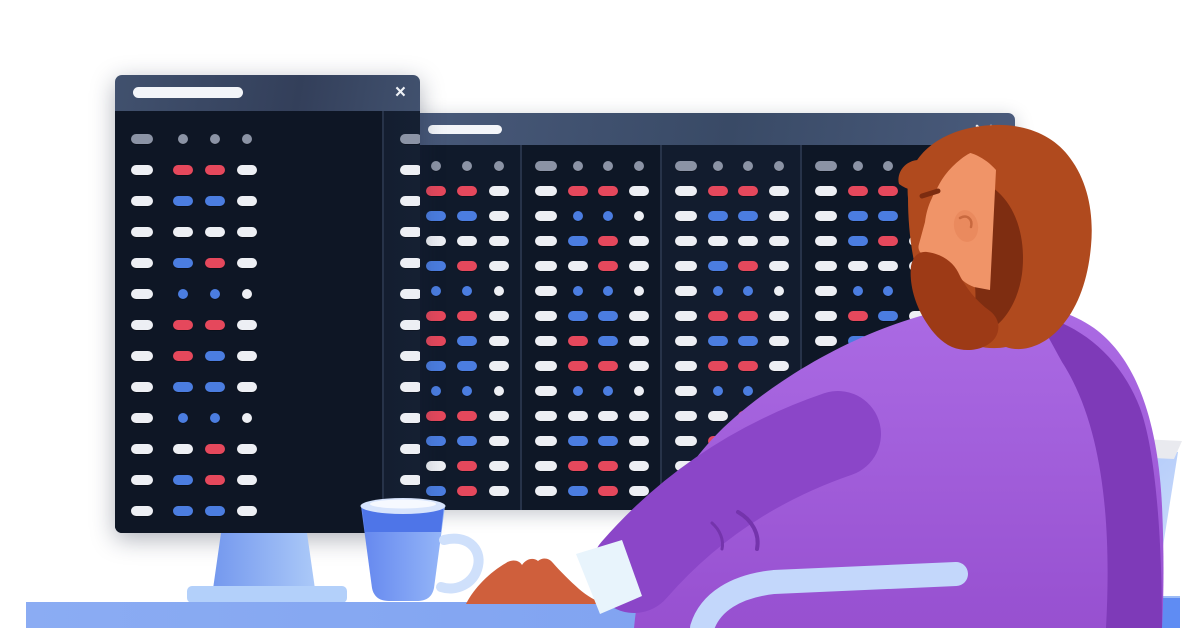  I want to click on close-button: ×, so click(400, 92).